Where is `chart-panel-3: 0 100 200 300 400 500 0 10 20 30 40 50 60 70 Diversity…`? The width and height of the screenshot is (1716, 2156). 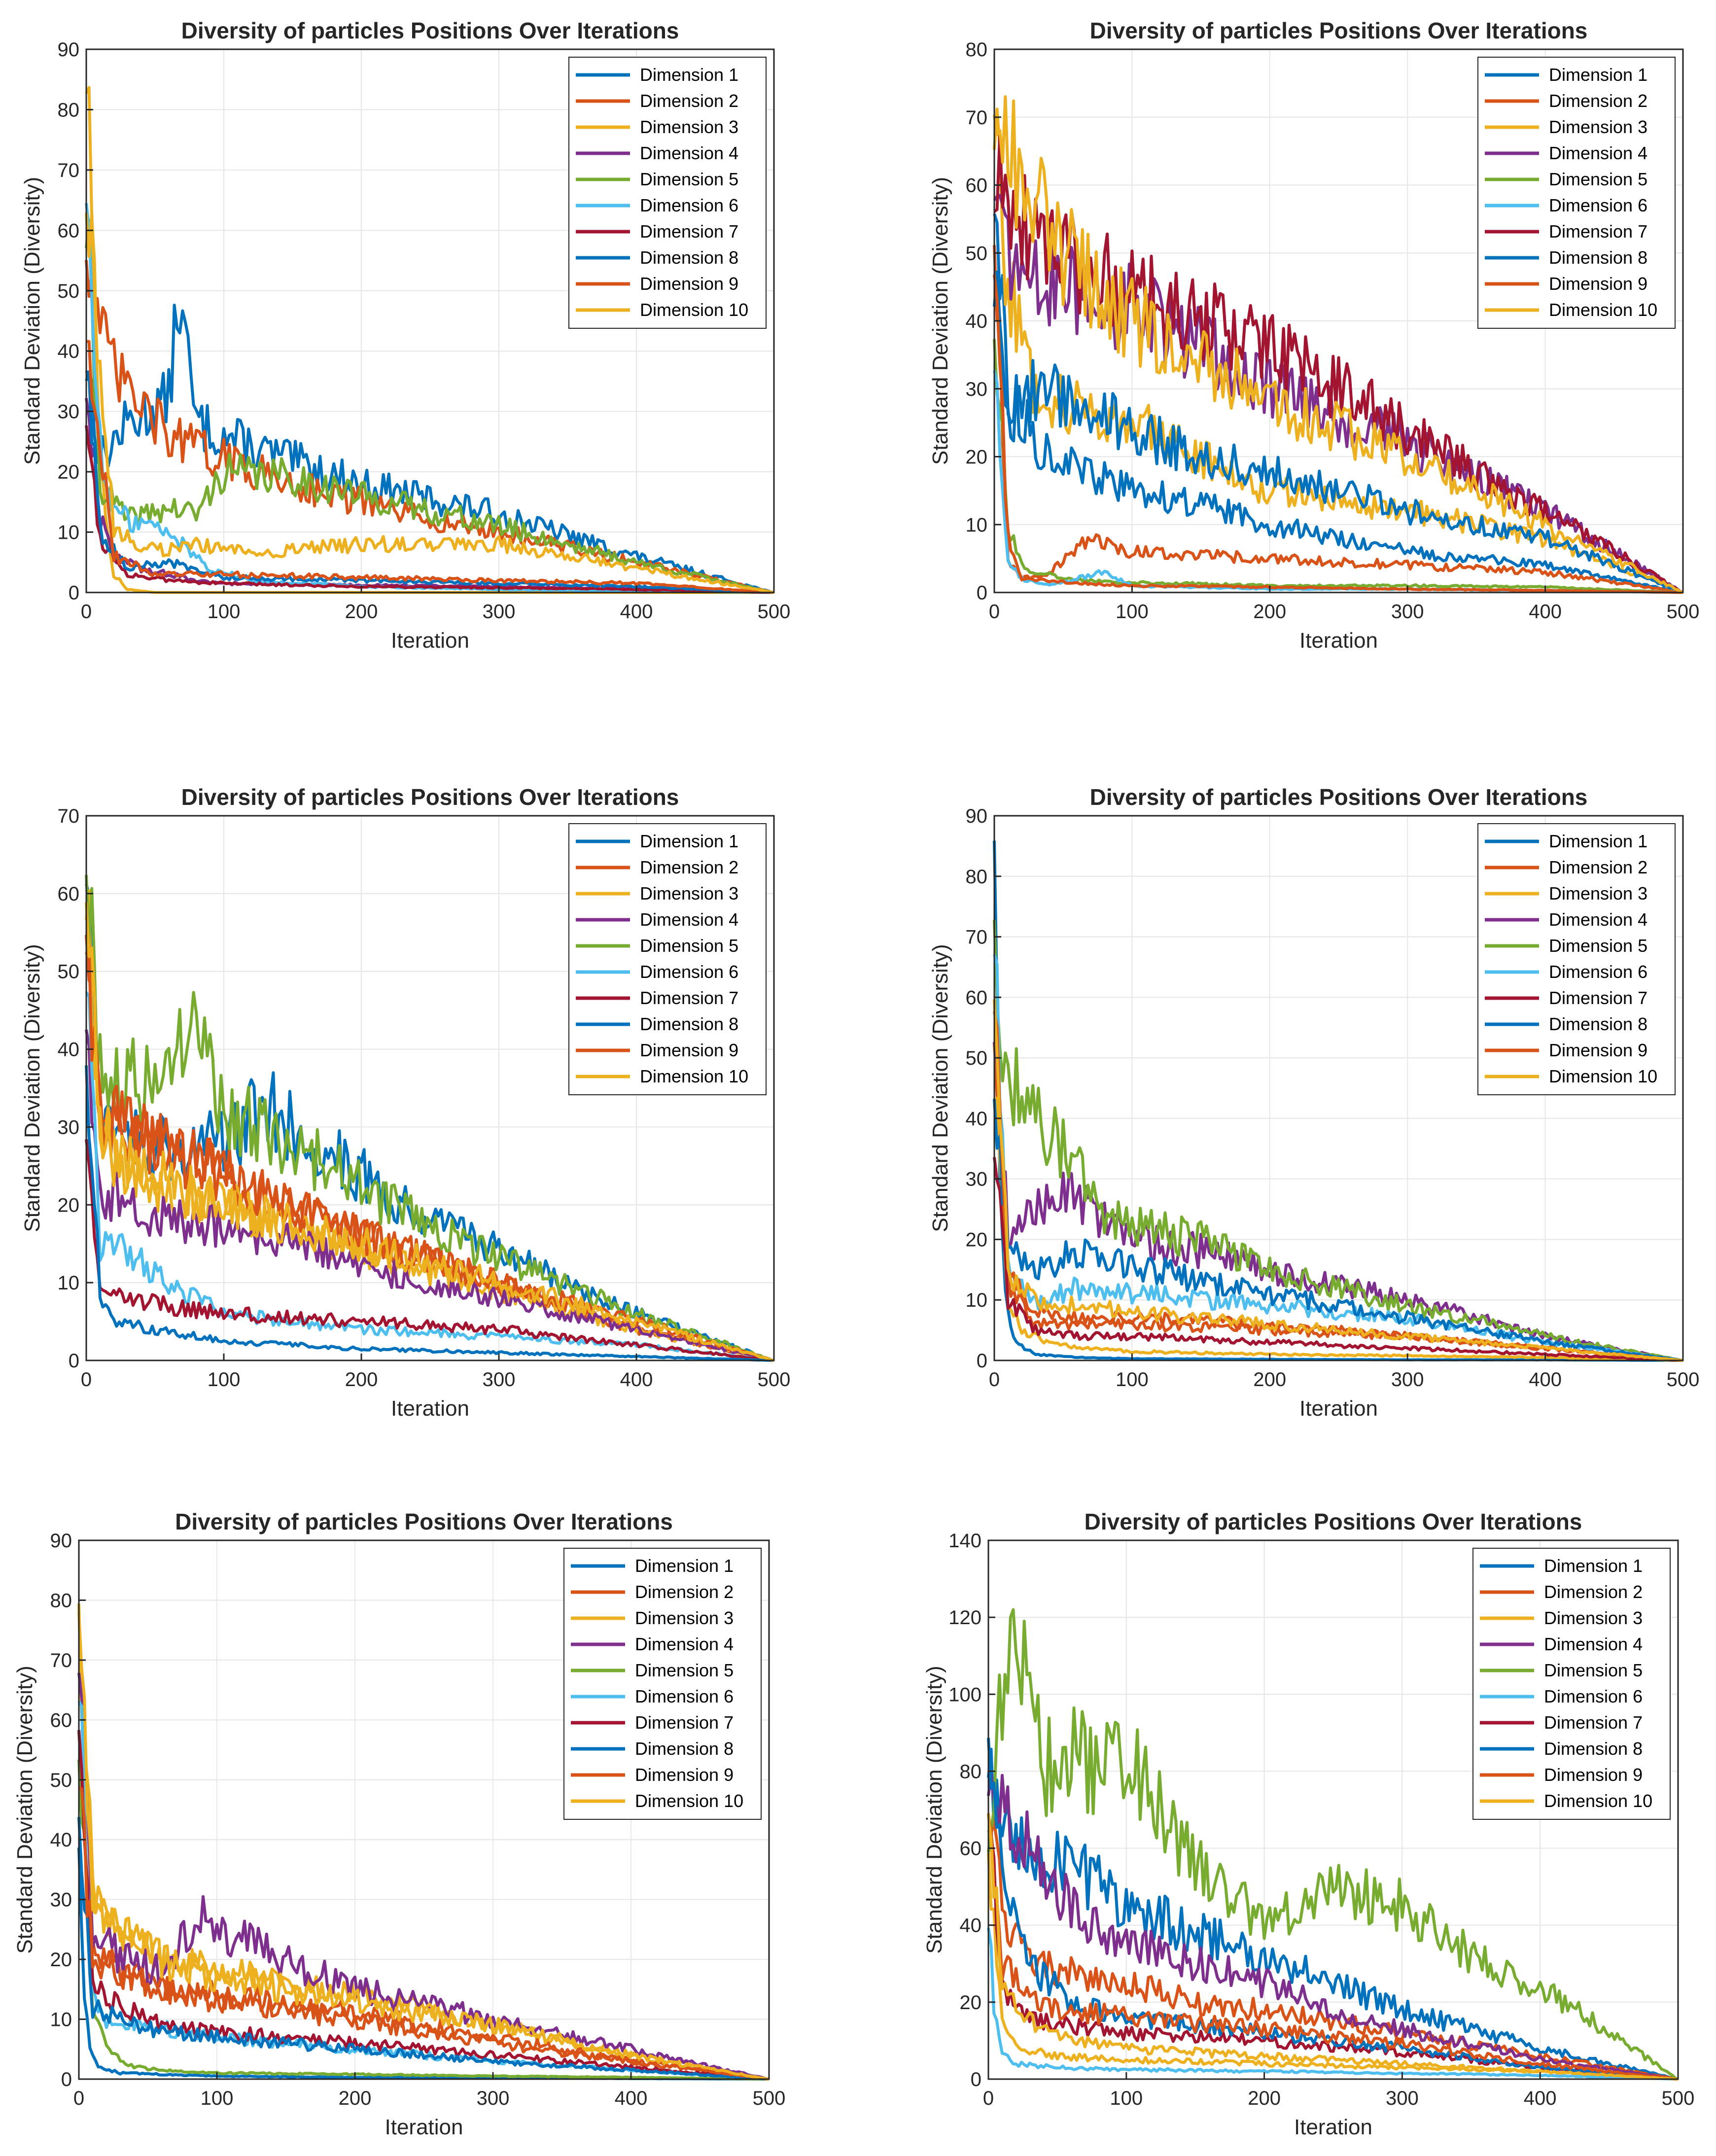 chart-panel-3: 0 100 200 300 400 500 0 10 20 30 40 50 60 70 Diversity… is located at coordinates (405, 1102).